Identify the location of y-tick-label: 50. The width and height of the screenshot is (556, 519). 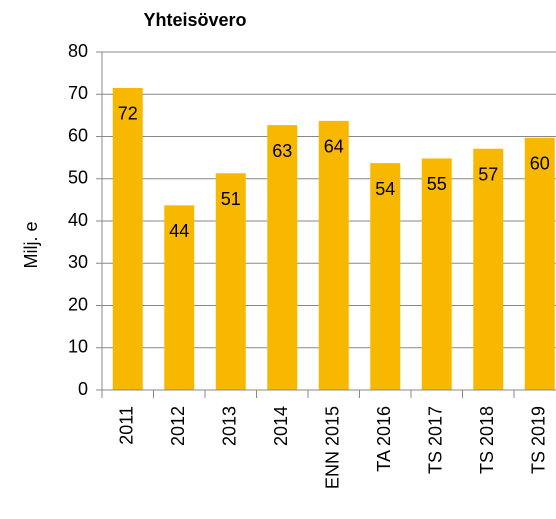
(78, 178).